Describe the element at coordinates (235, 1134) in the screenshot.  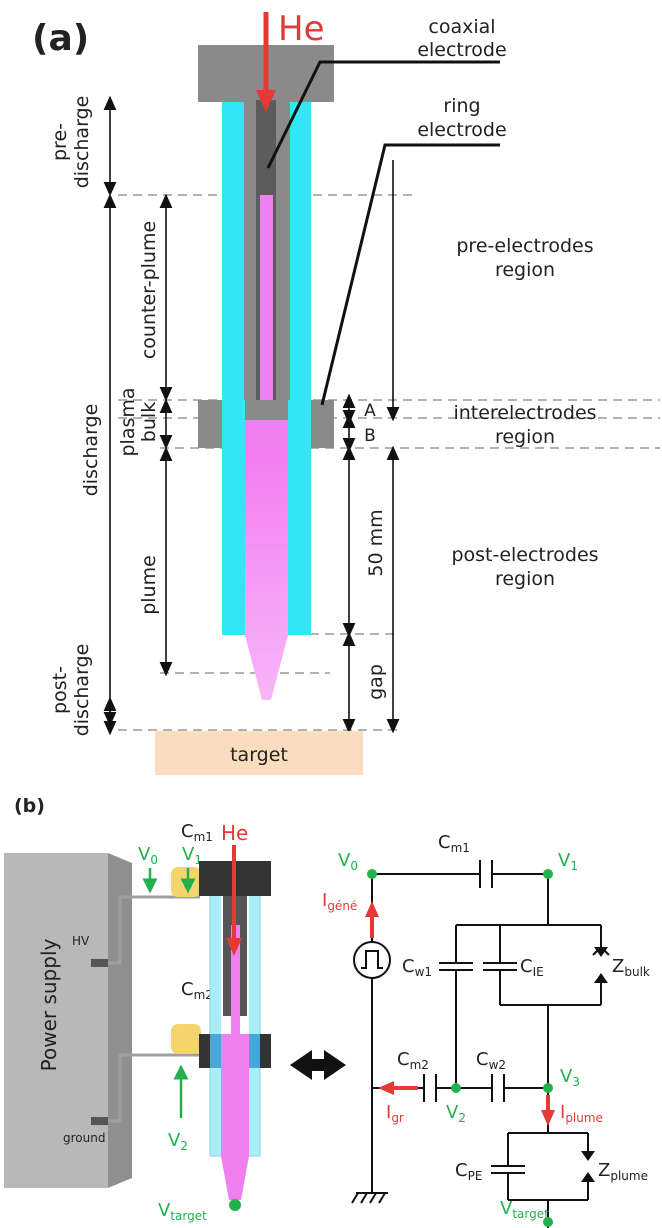
I see `mini-plume` at that location.